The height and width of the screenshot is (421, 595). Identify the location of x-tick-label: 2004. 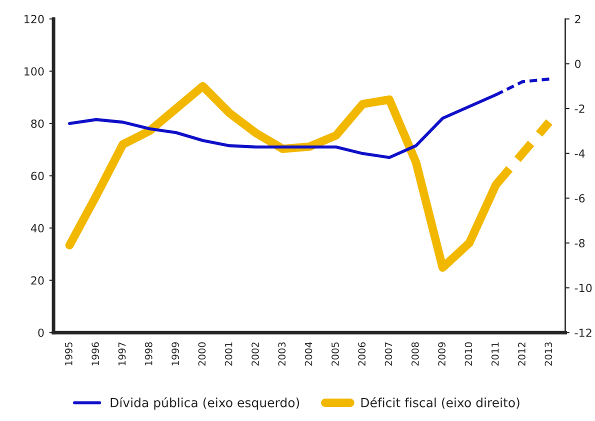
(308, 354).